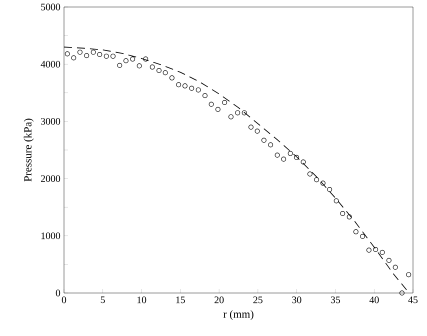  I want to click on y-axis-title: Pressure (kPa), so click(29, 150).